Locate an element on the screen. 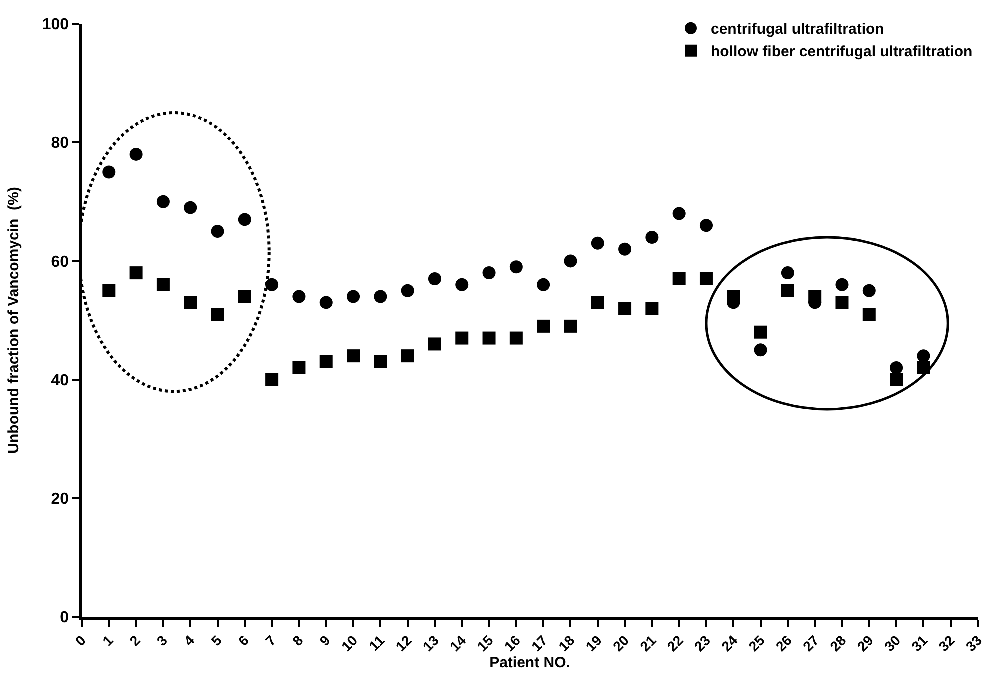 Image resolution: width=998 pixels, height=679 pixels. x-tick-label: 10 is located at coordinates (349, 643).